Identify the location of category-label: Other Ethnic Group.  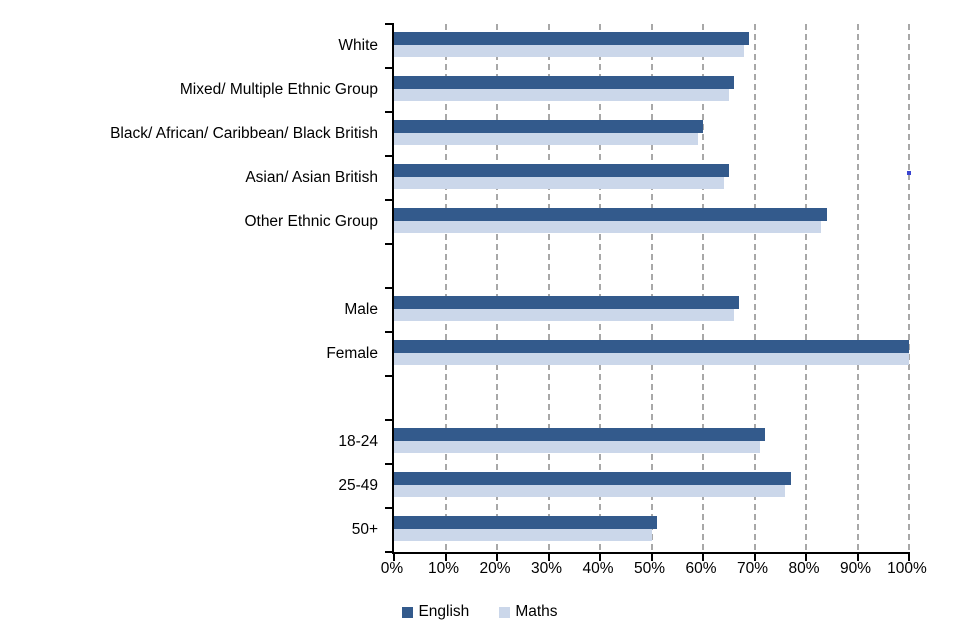
(311, 221).